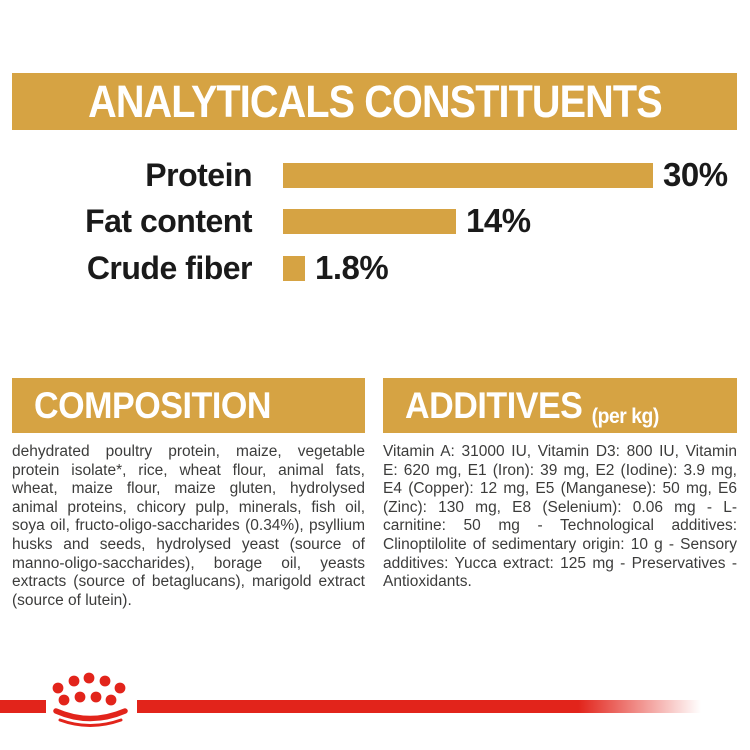 The width and height of the screenshot is (750, 750). Describe the element at coordinates (625, 416) in the screenshot. I see `additives-per-kg: (per kg)` at that location.